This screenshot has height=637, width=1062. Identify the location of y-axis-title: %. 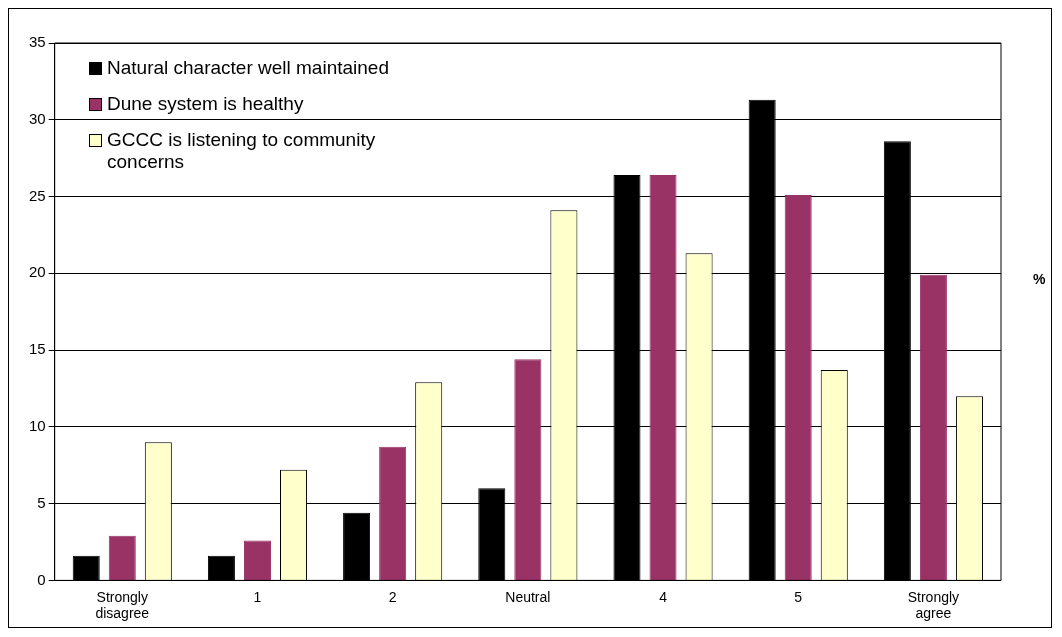
(1039, 279).